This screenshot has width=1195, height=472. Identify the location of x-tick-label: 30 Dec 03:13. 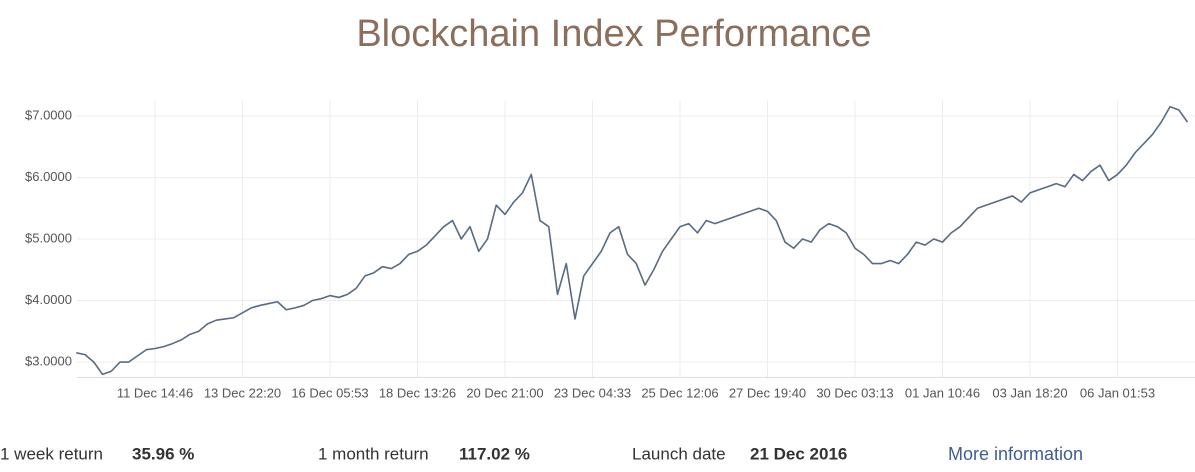
(854, 392).